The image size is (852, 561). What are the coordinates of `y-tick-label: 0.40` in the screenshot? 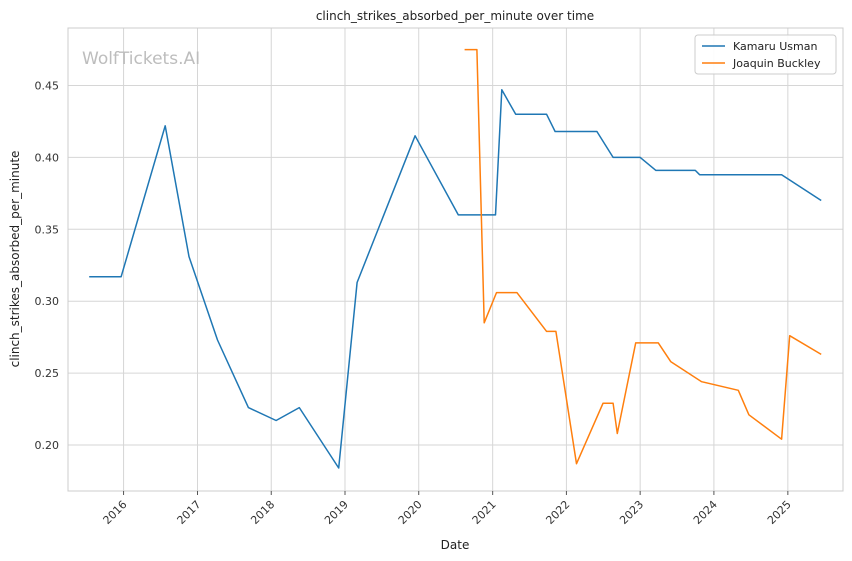 It's located at (47, 157).